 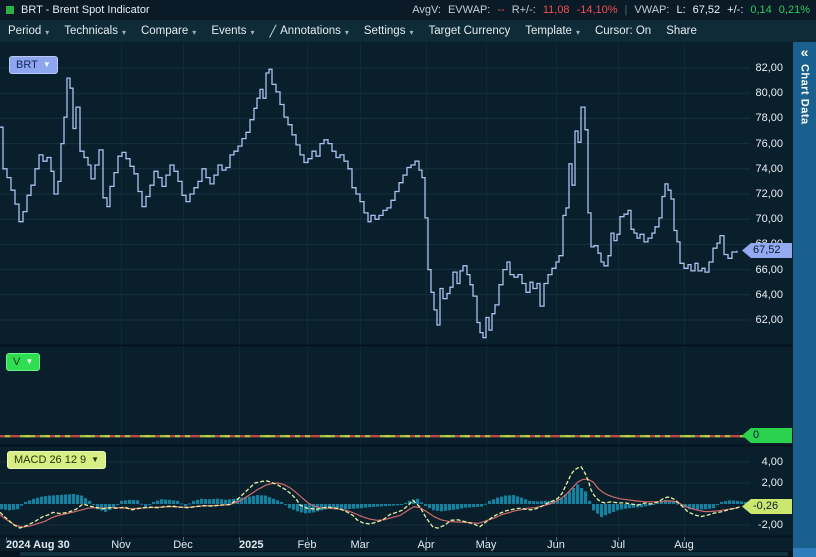 I want to click on collapse-panel-icon: «, so click(x=804, y=52).